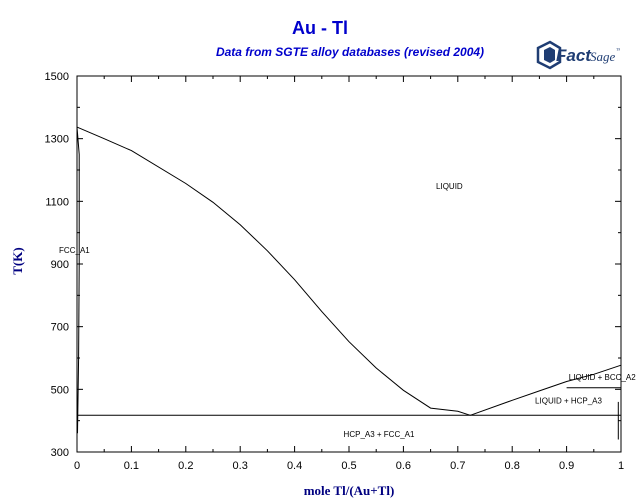  Describe the element at coordinates (185, 466) in the screenshot. I see `x-tick-label: 0.2` at that location.